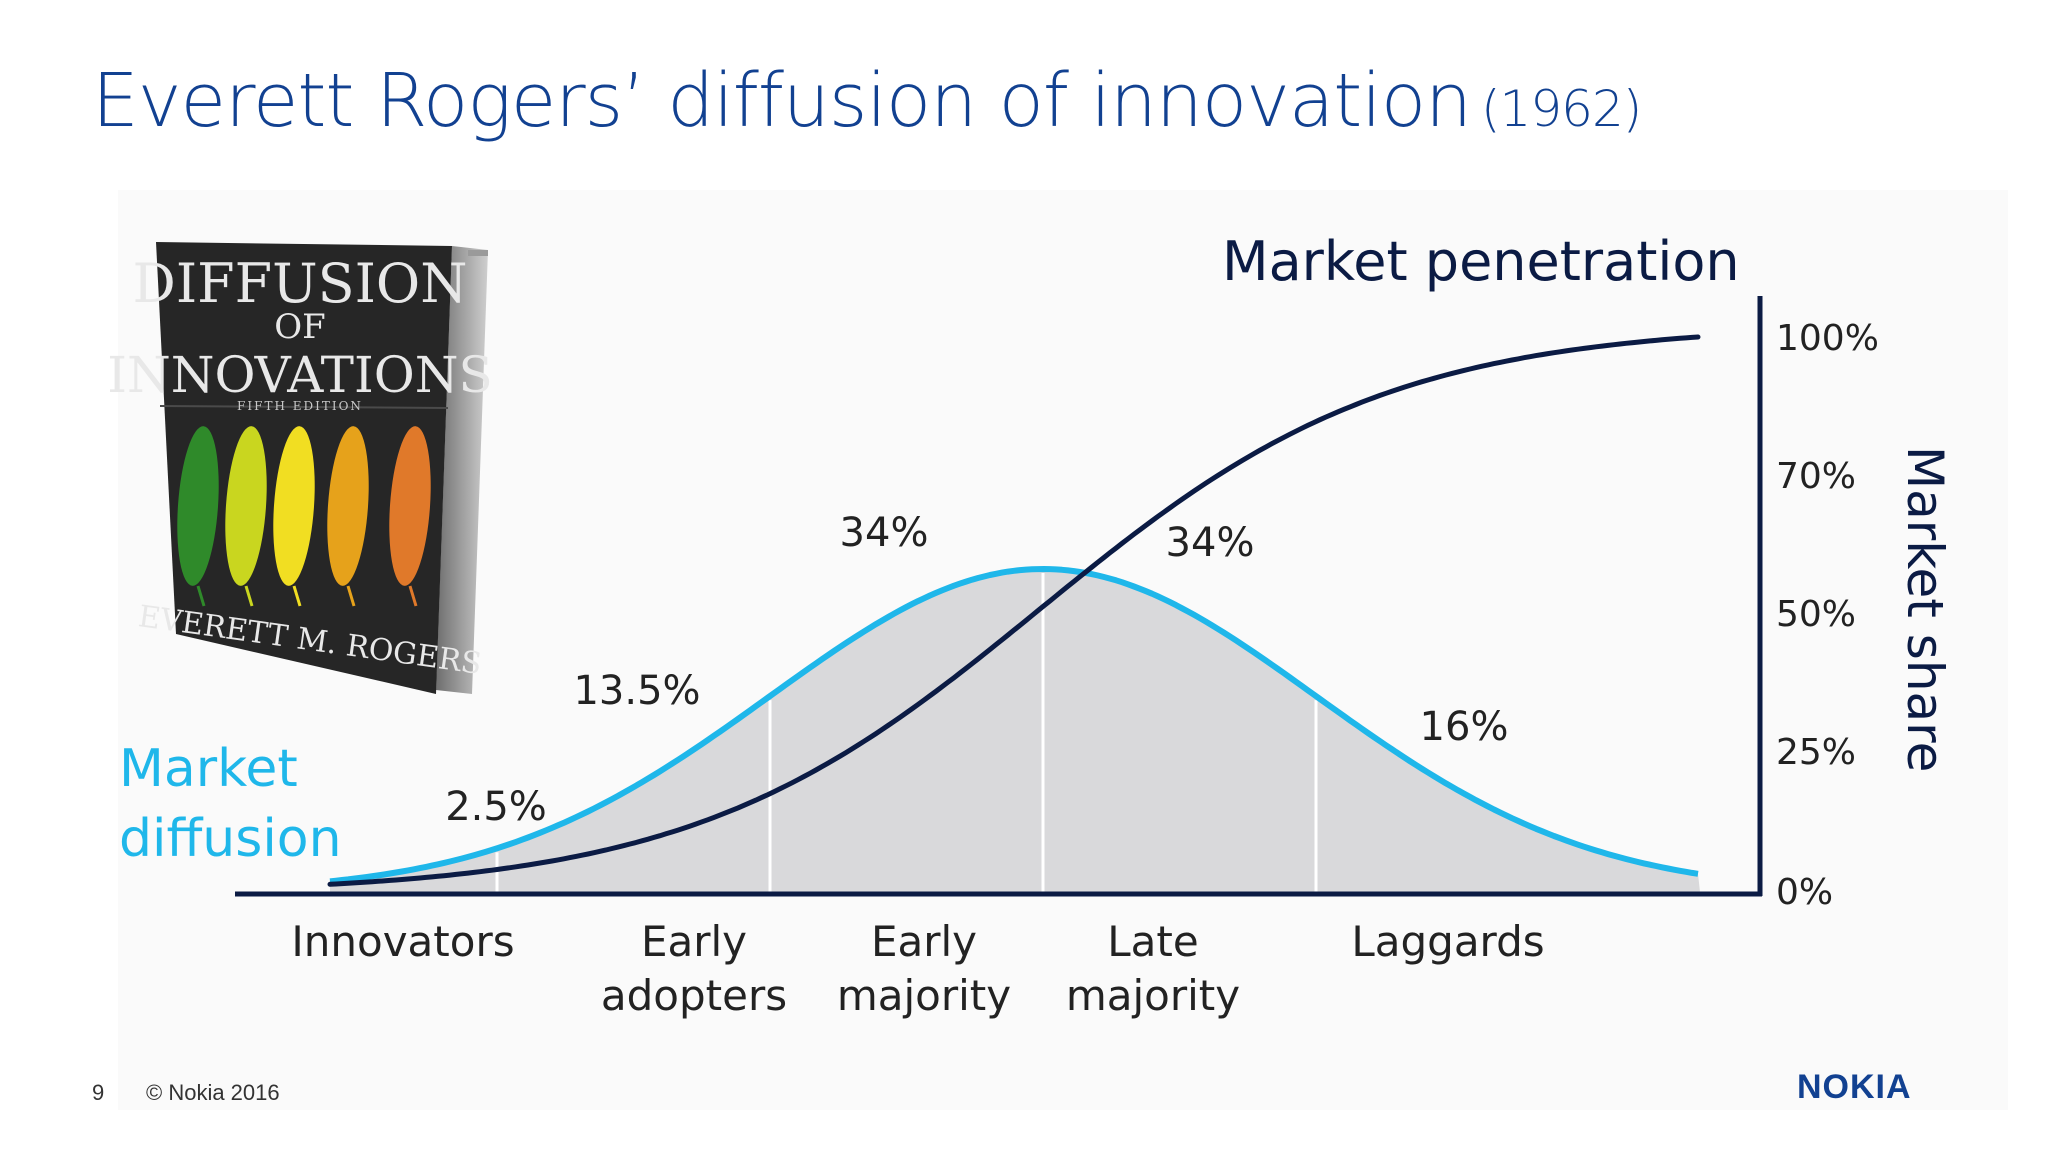 The width and height of the screenshot is (2048, 1152). Describe the element at coordinates (213, 1092) in the screenshot. I see `copyright-text: © Nokia 2016` at that location.